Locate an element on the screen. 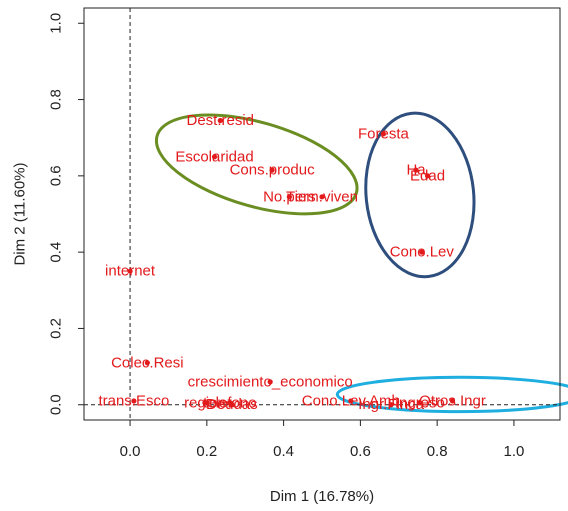 The width and height of the screenshot is (568, 511). point-label: Foresta is located at coordinates (384, 133).